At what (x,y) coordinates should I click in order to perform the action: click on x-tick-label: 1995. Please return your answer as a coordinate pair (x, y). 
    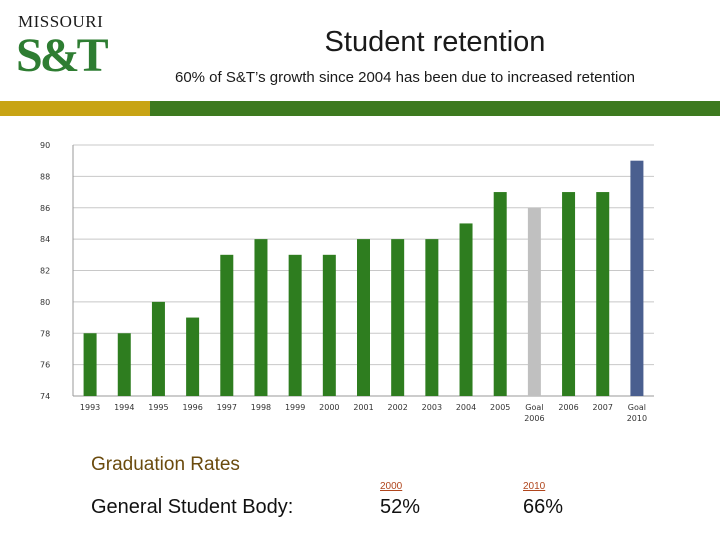
    Looking at the image, I should click on (158, 407).